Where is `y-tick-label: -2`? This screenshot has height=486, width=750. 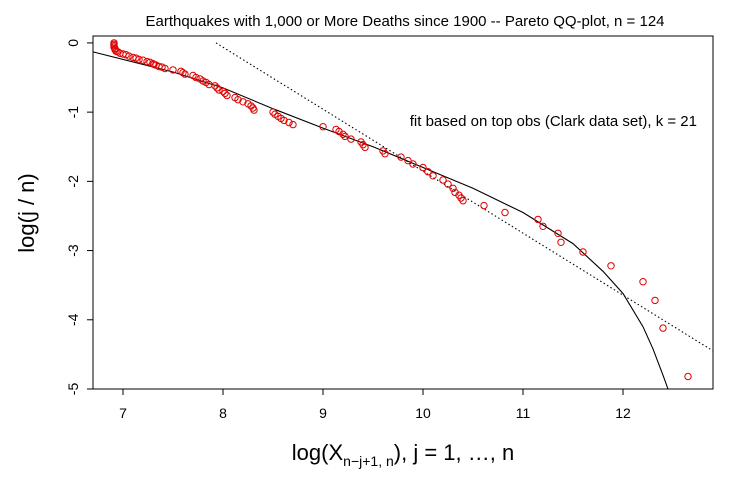 y-tick-label: -2 is located at coordinates (73, 181).